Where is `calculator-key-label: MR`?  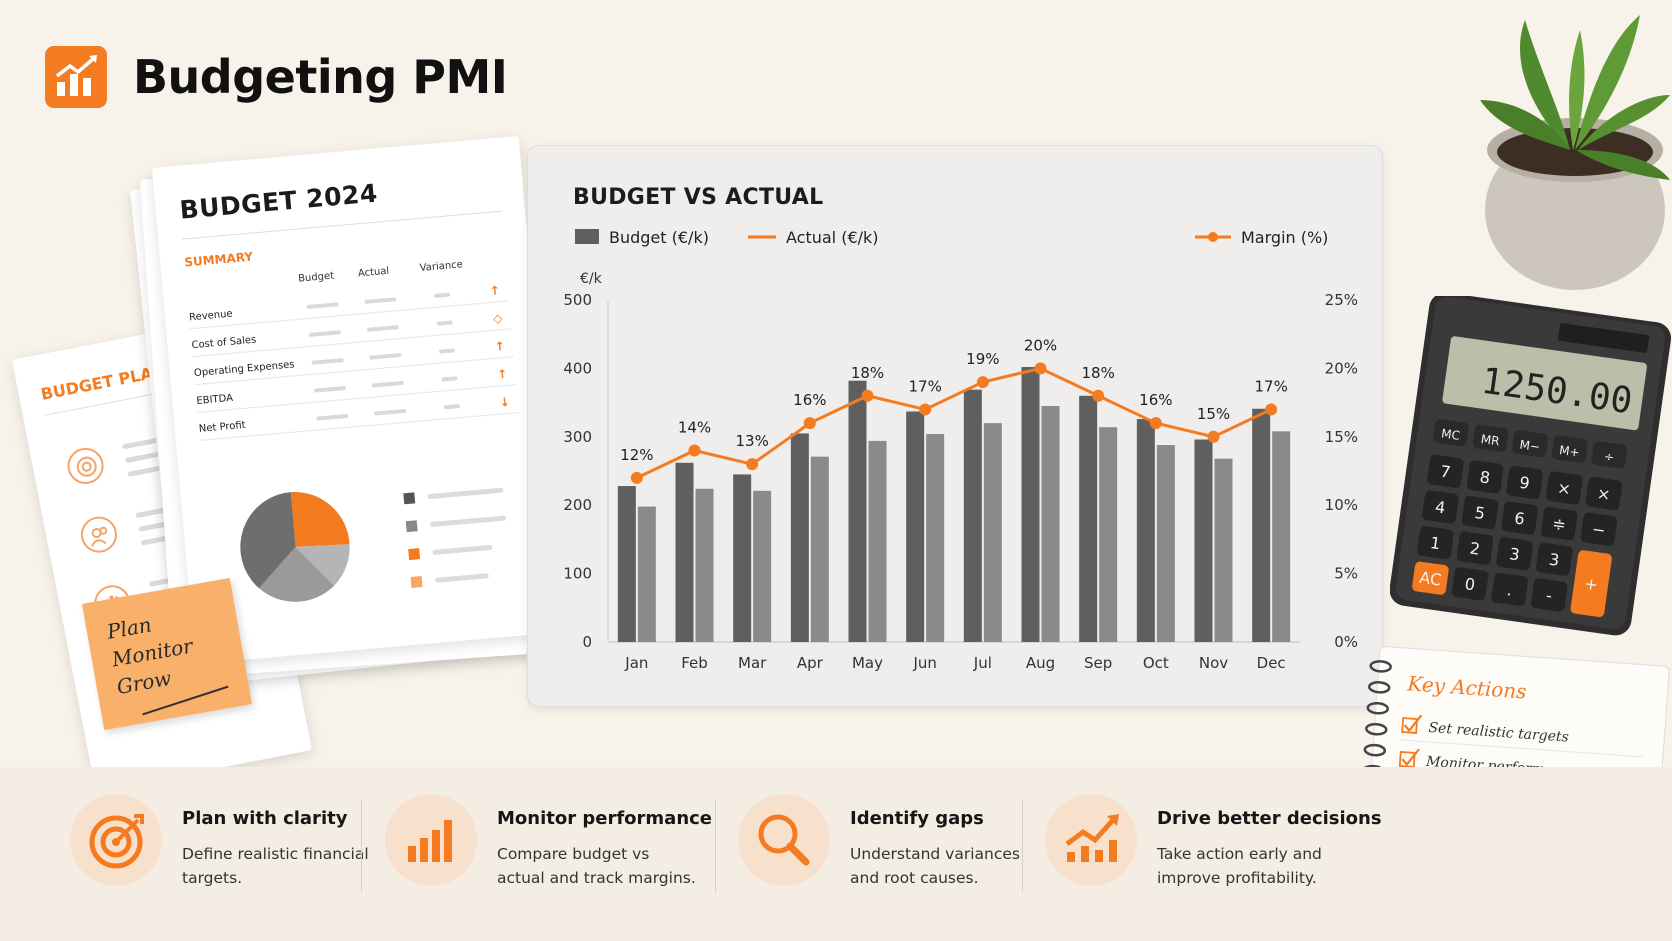
calculator-key-label: MR is located at coordinates (1490, 440).